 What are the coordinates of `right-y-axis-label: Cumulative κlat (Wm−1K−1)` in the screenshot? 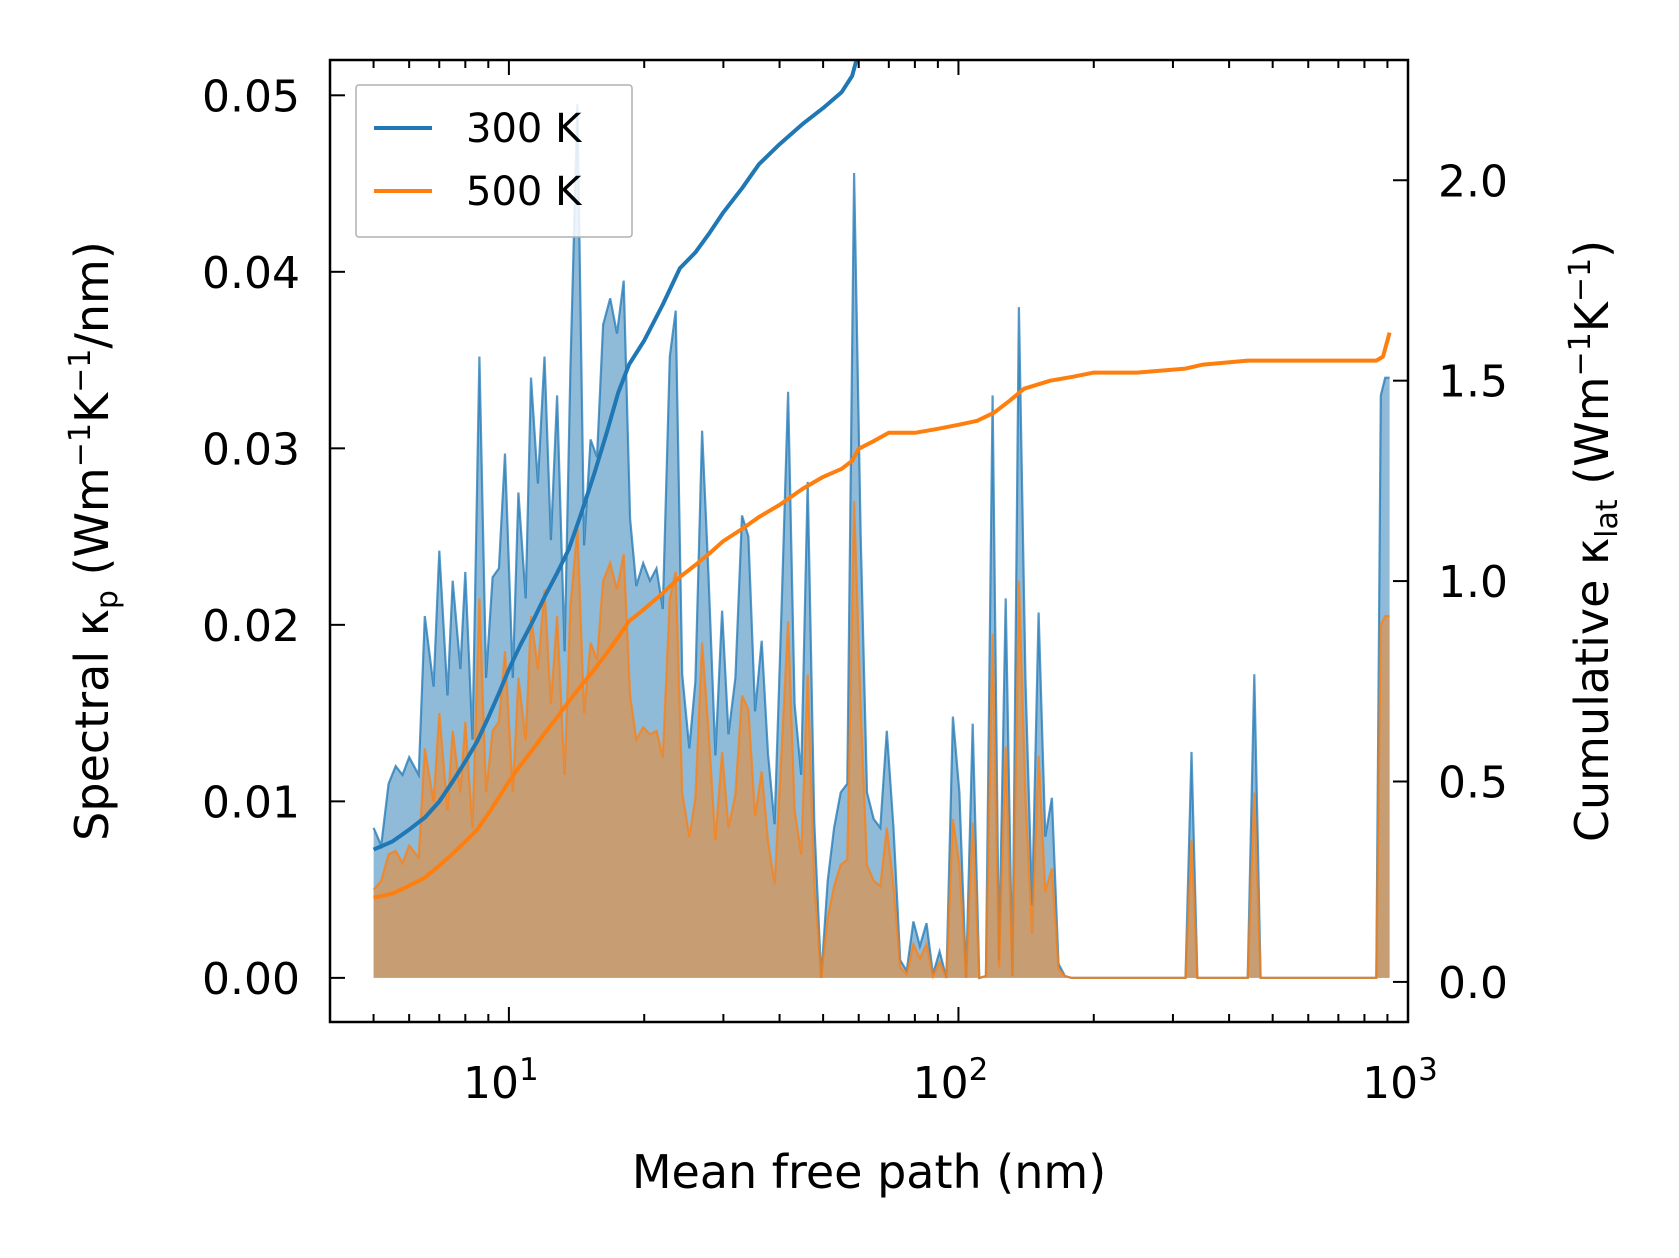 It's located at (1594, 541).